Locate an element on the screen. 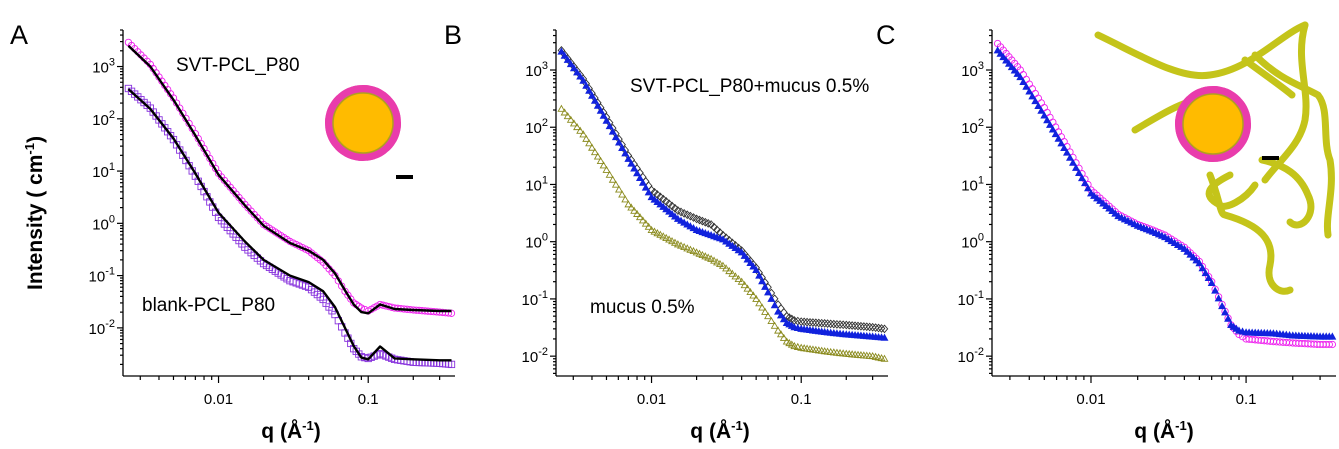 This screenshot has width=1339, height=449. panel-b-letter: B is located at coordinates (453, 35).